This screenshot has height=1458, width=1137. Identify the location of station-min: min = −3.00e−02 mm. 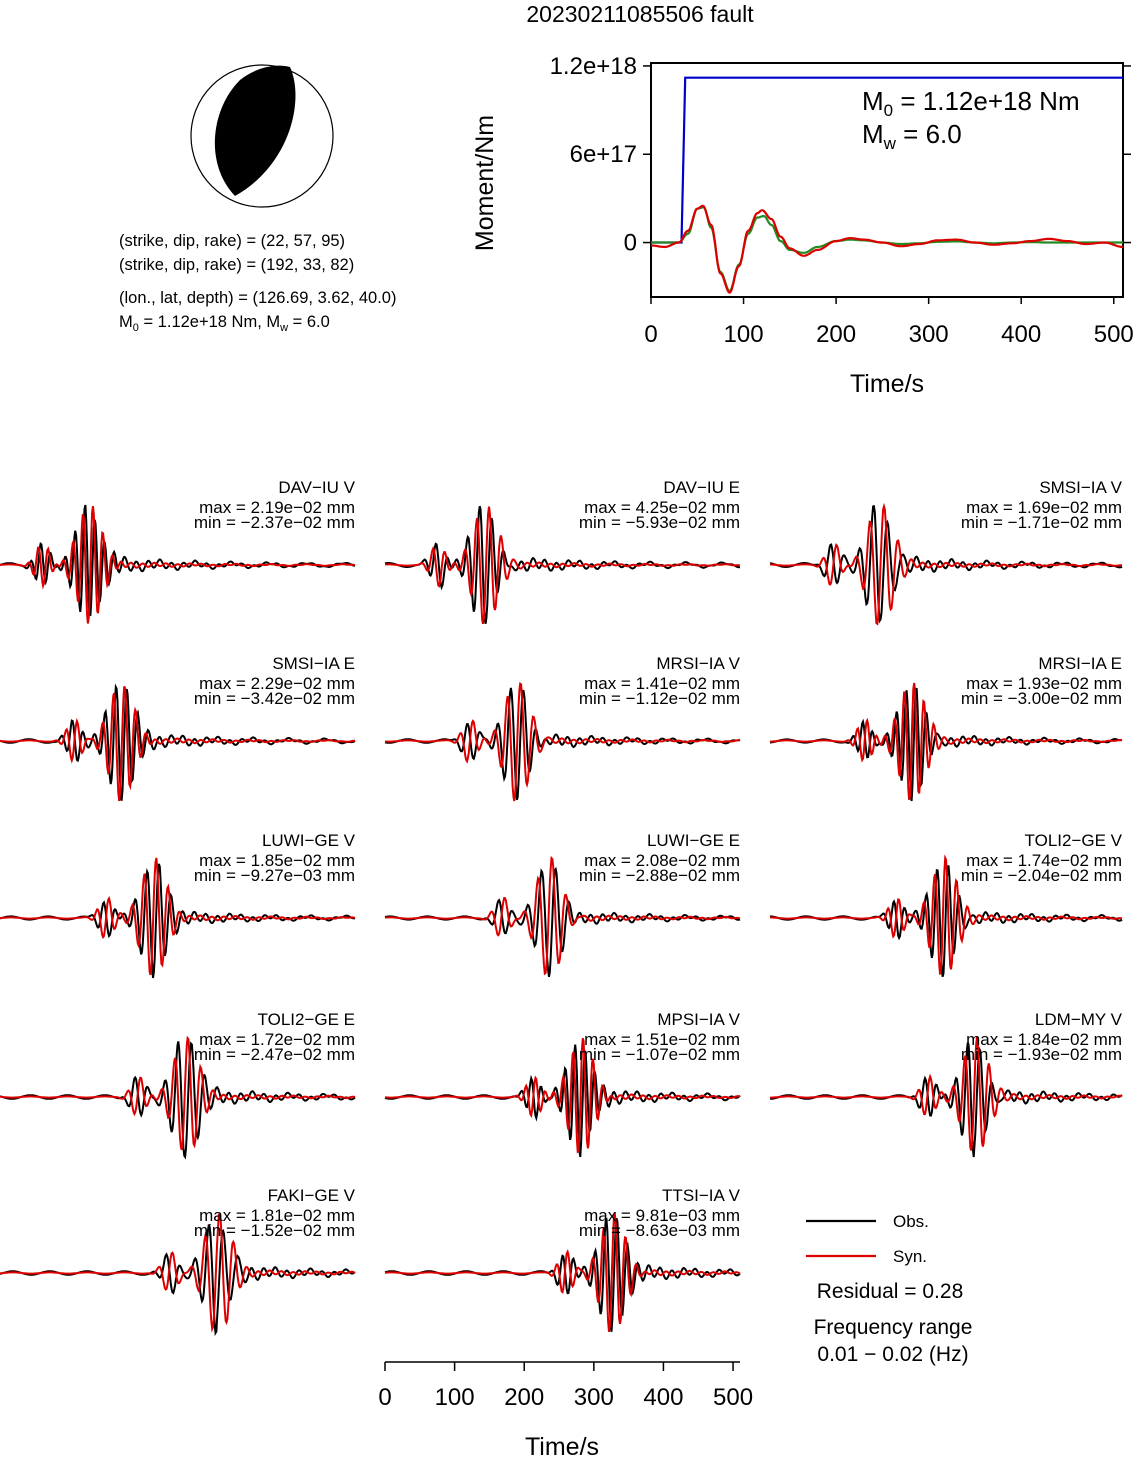
(1041, 698).